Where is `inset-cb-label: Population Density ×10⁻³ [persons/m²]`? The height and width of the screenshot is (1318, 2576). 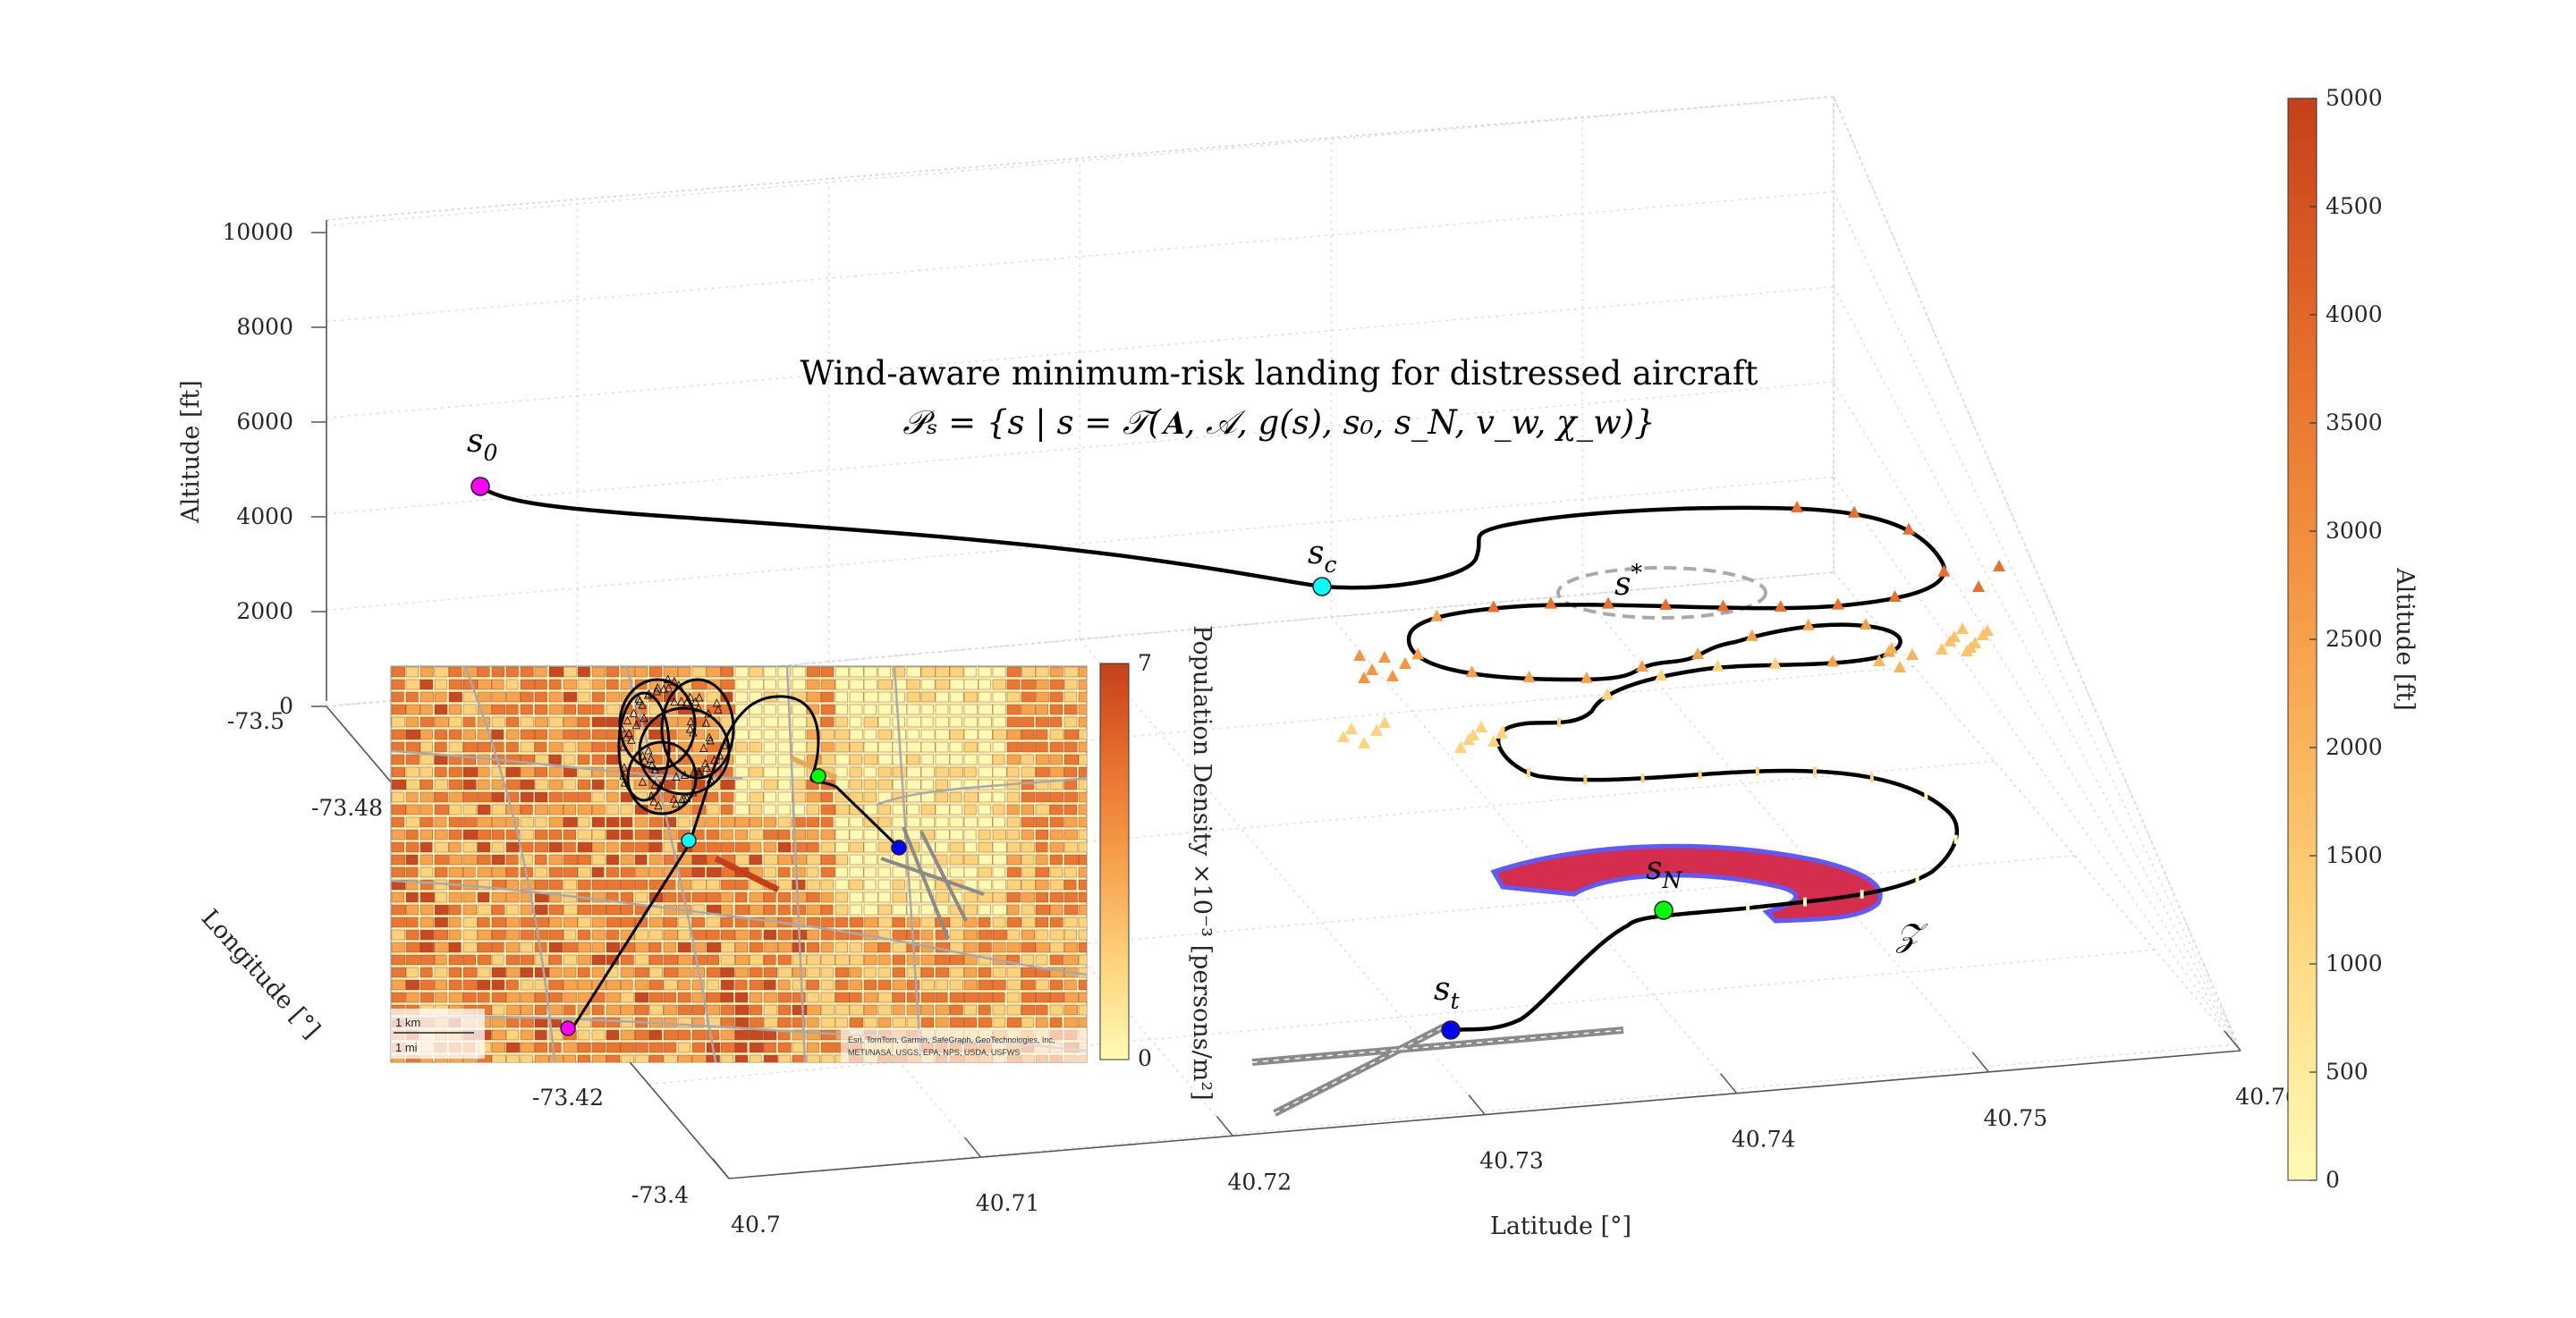
inset-cb-label: Population Density ×10⁻³ [persons/m²] is located at coordinates (1202, 863).